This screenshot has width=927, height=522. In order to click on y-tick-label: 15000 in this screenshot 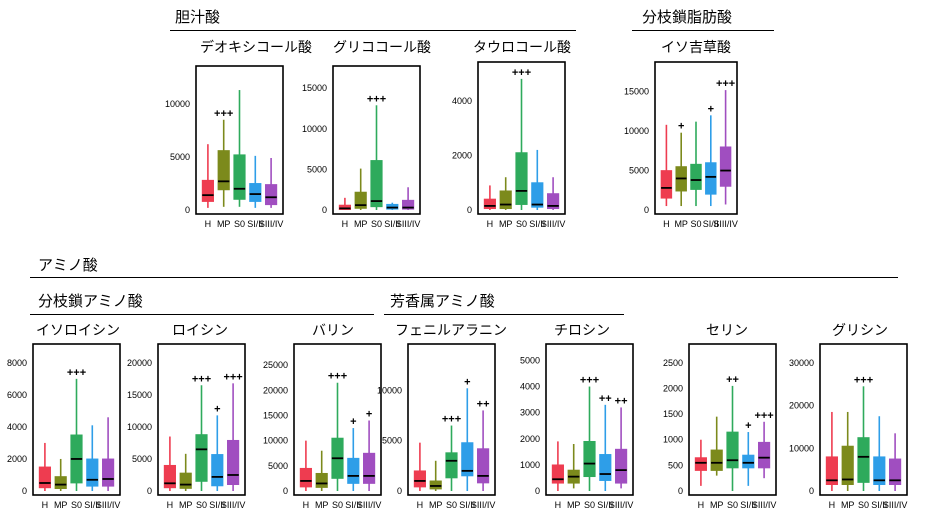, I will do `click(275, 415)`.